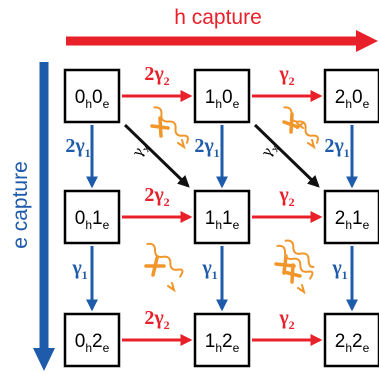 The image size is (379, 374). I want to click on state-box: 2h1e, so click(351, 217).